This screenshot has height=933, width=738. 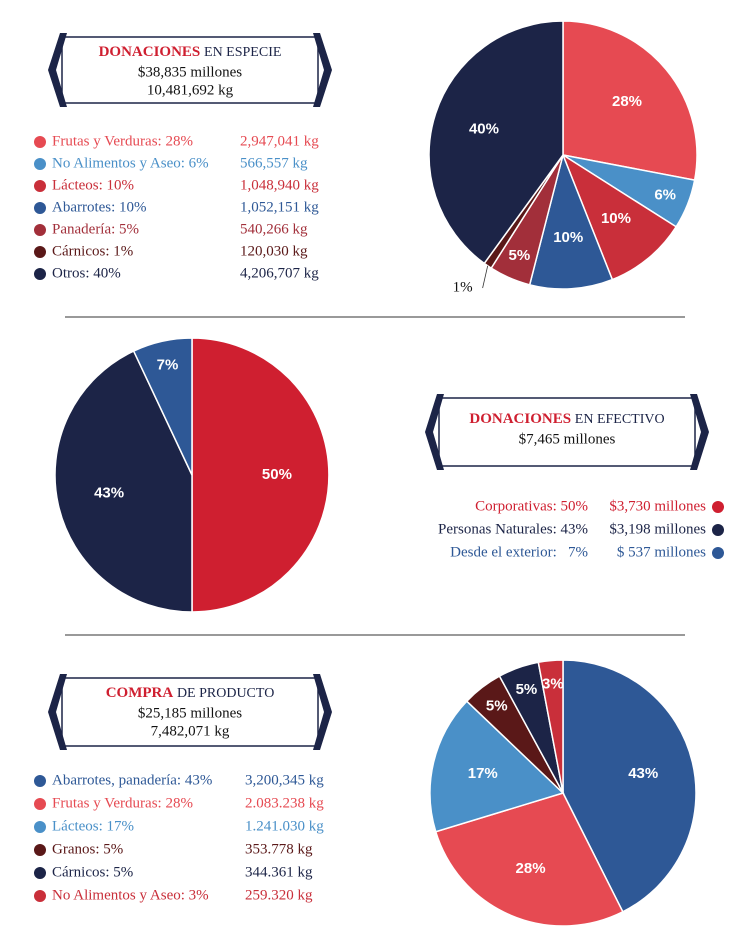 I want to click on legend-amount: 344.361 kg, so click(x=279, y=872).